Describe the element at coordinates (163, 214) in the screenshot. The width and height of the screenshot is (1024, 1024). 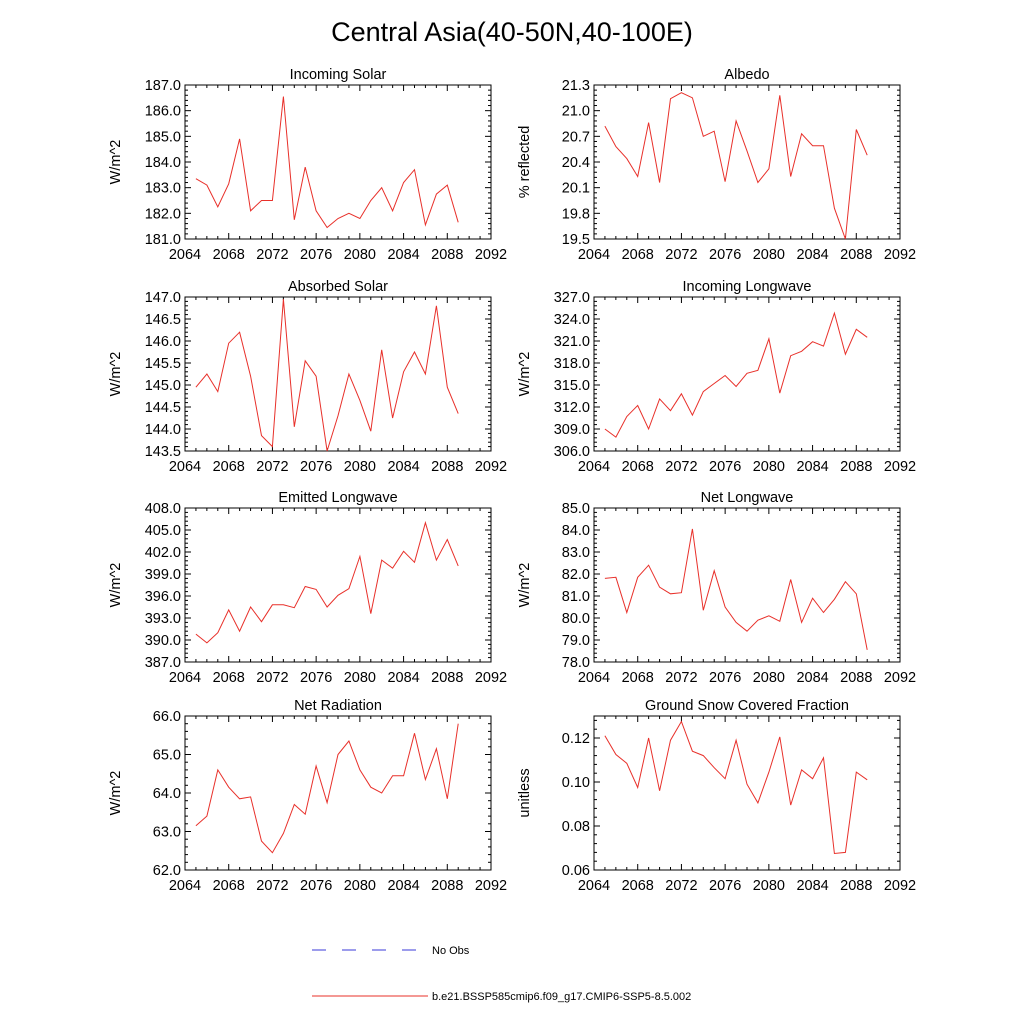
I see `y-tick-label: 182.0` at that location.